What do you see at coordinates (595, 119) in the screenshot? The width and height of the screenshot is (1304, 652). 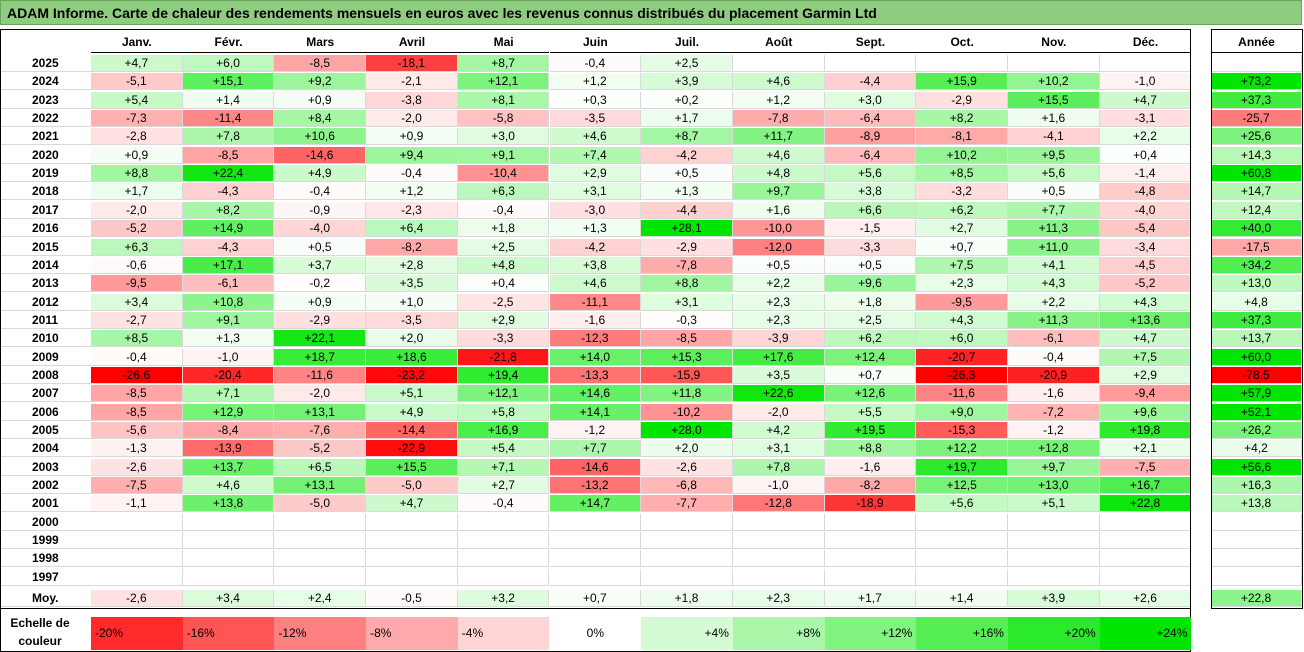 I see `heatmap-cell: -3,5` at bounding box center [595, 119].